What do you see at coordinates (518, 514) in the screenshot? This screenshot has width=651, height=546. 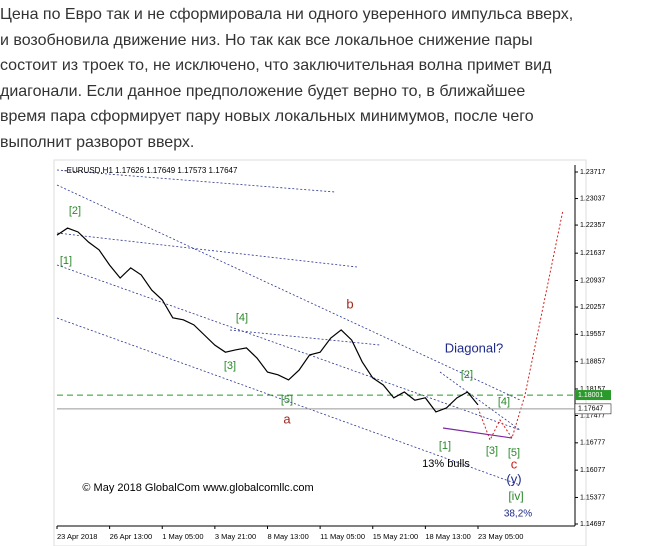 I see `annotation: 38,2%` at bounding box center [518, 514].